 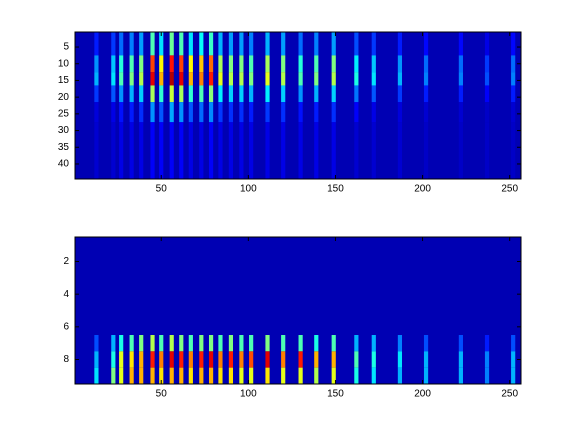 I want to click on y-tick-label: 6, so click(x=66, y=326).